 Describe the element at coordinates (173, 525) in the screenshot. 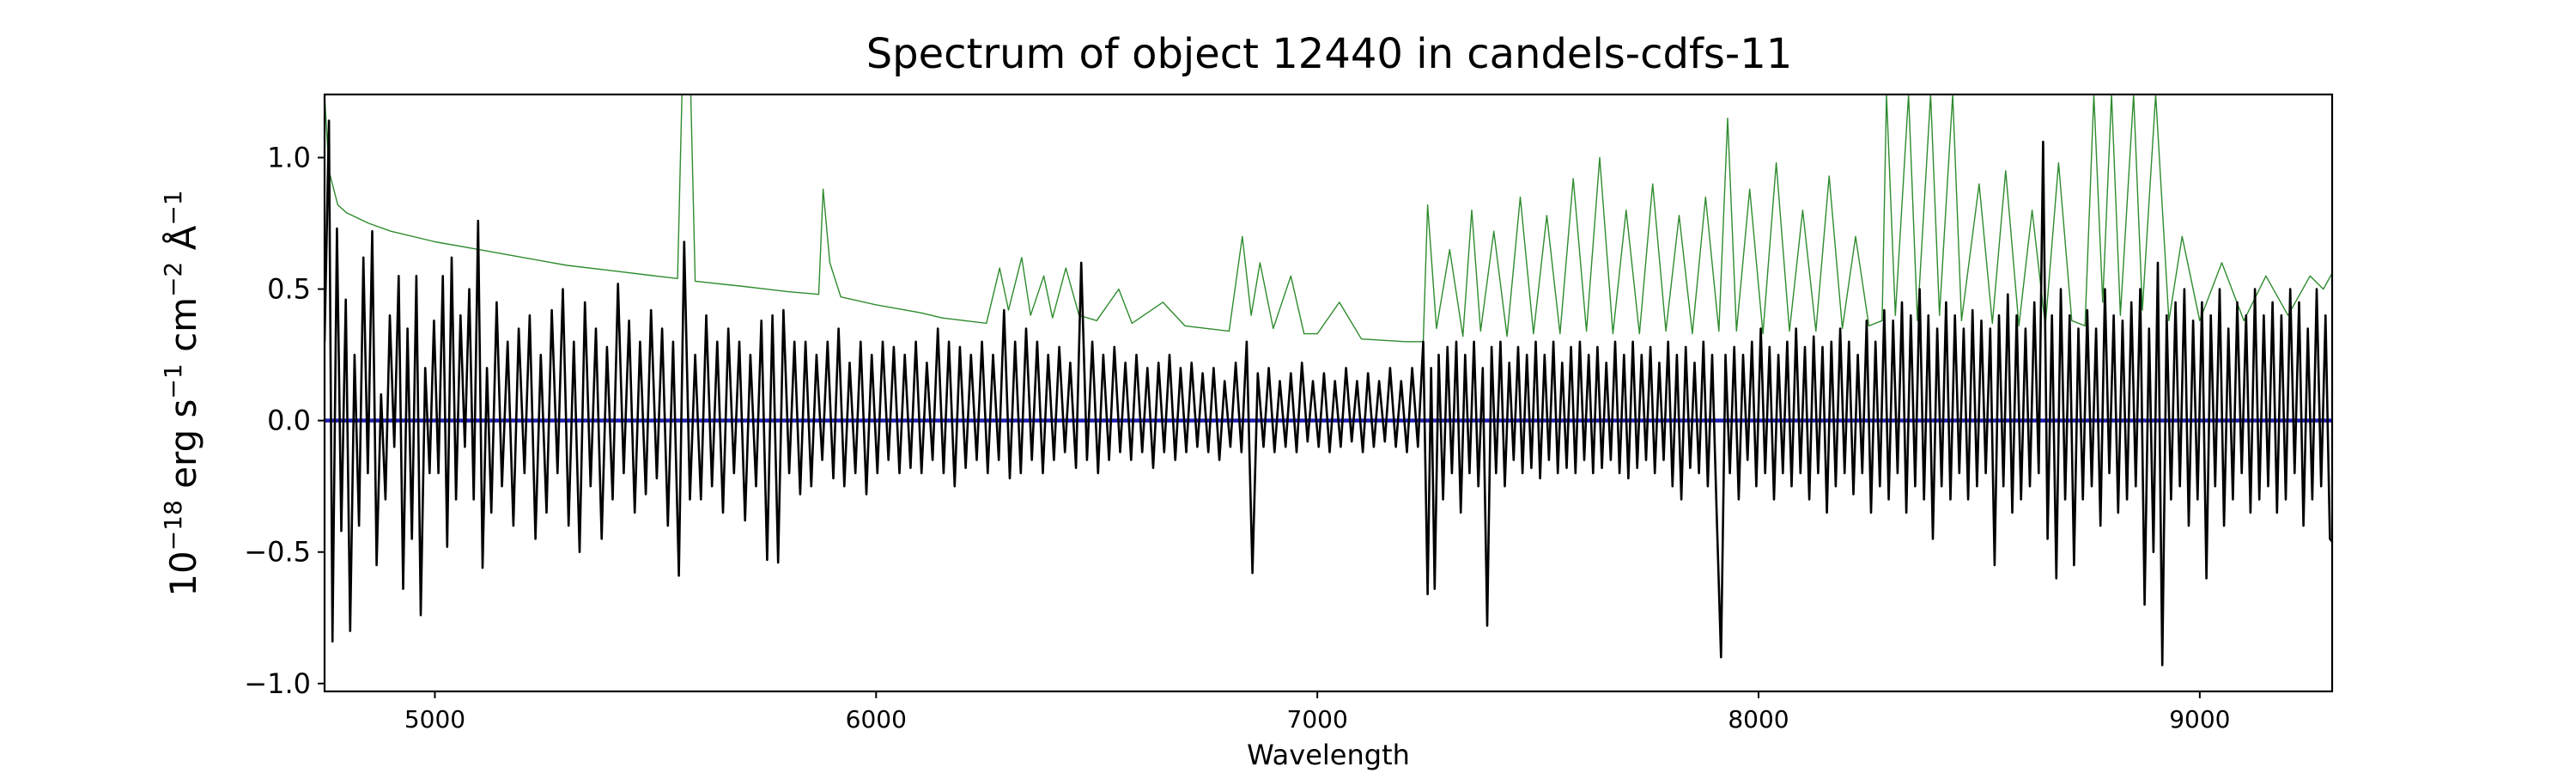

I see `y-label-exp1: −18` at that location.